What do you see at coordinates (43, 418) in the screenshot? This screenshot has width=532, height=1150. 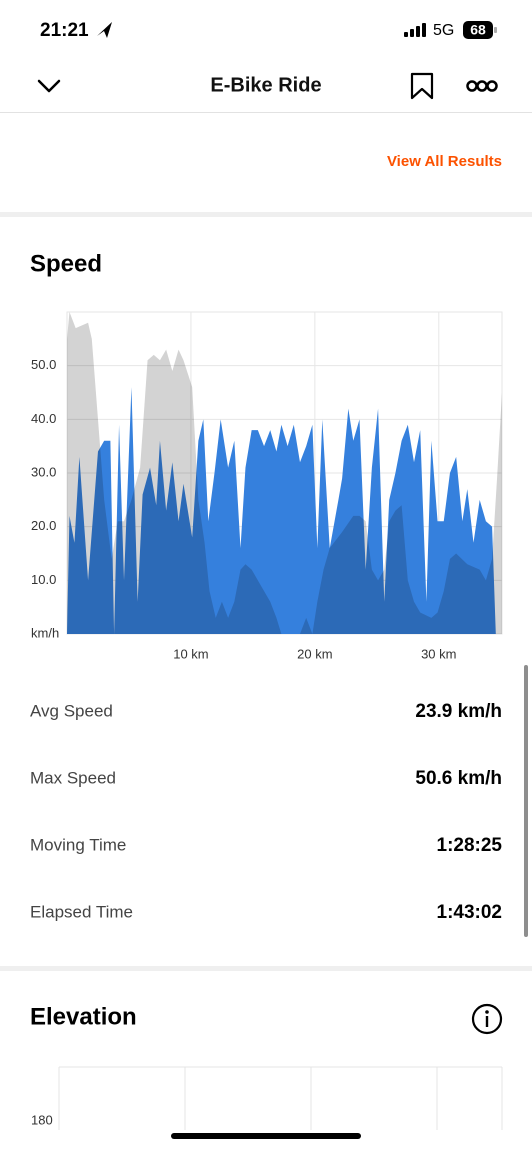 I see `y-tick-label: 40.0` at bounding box center [43, 418].